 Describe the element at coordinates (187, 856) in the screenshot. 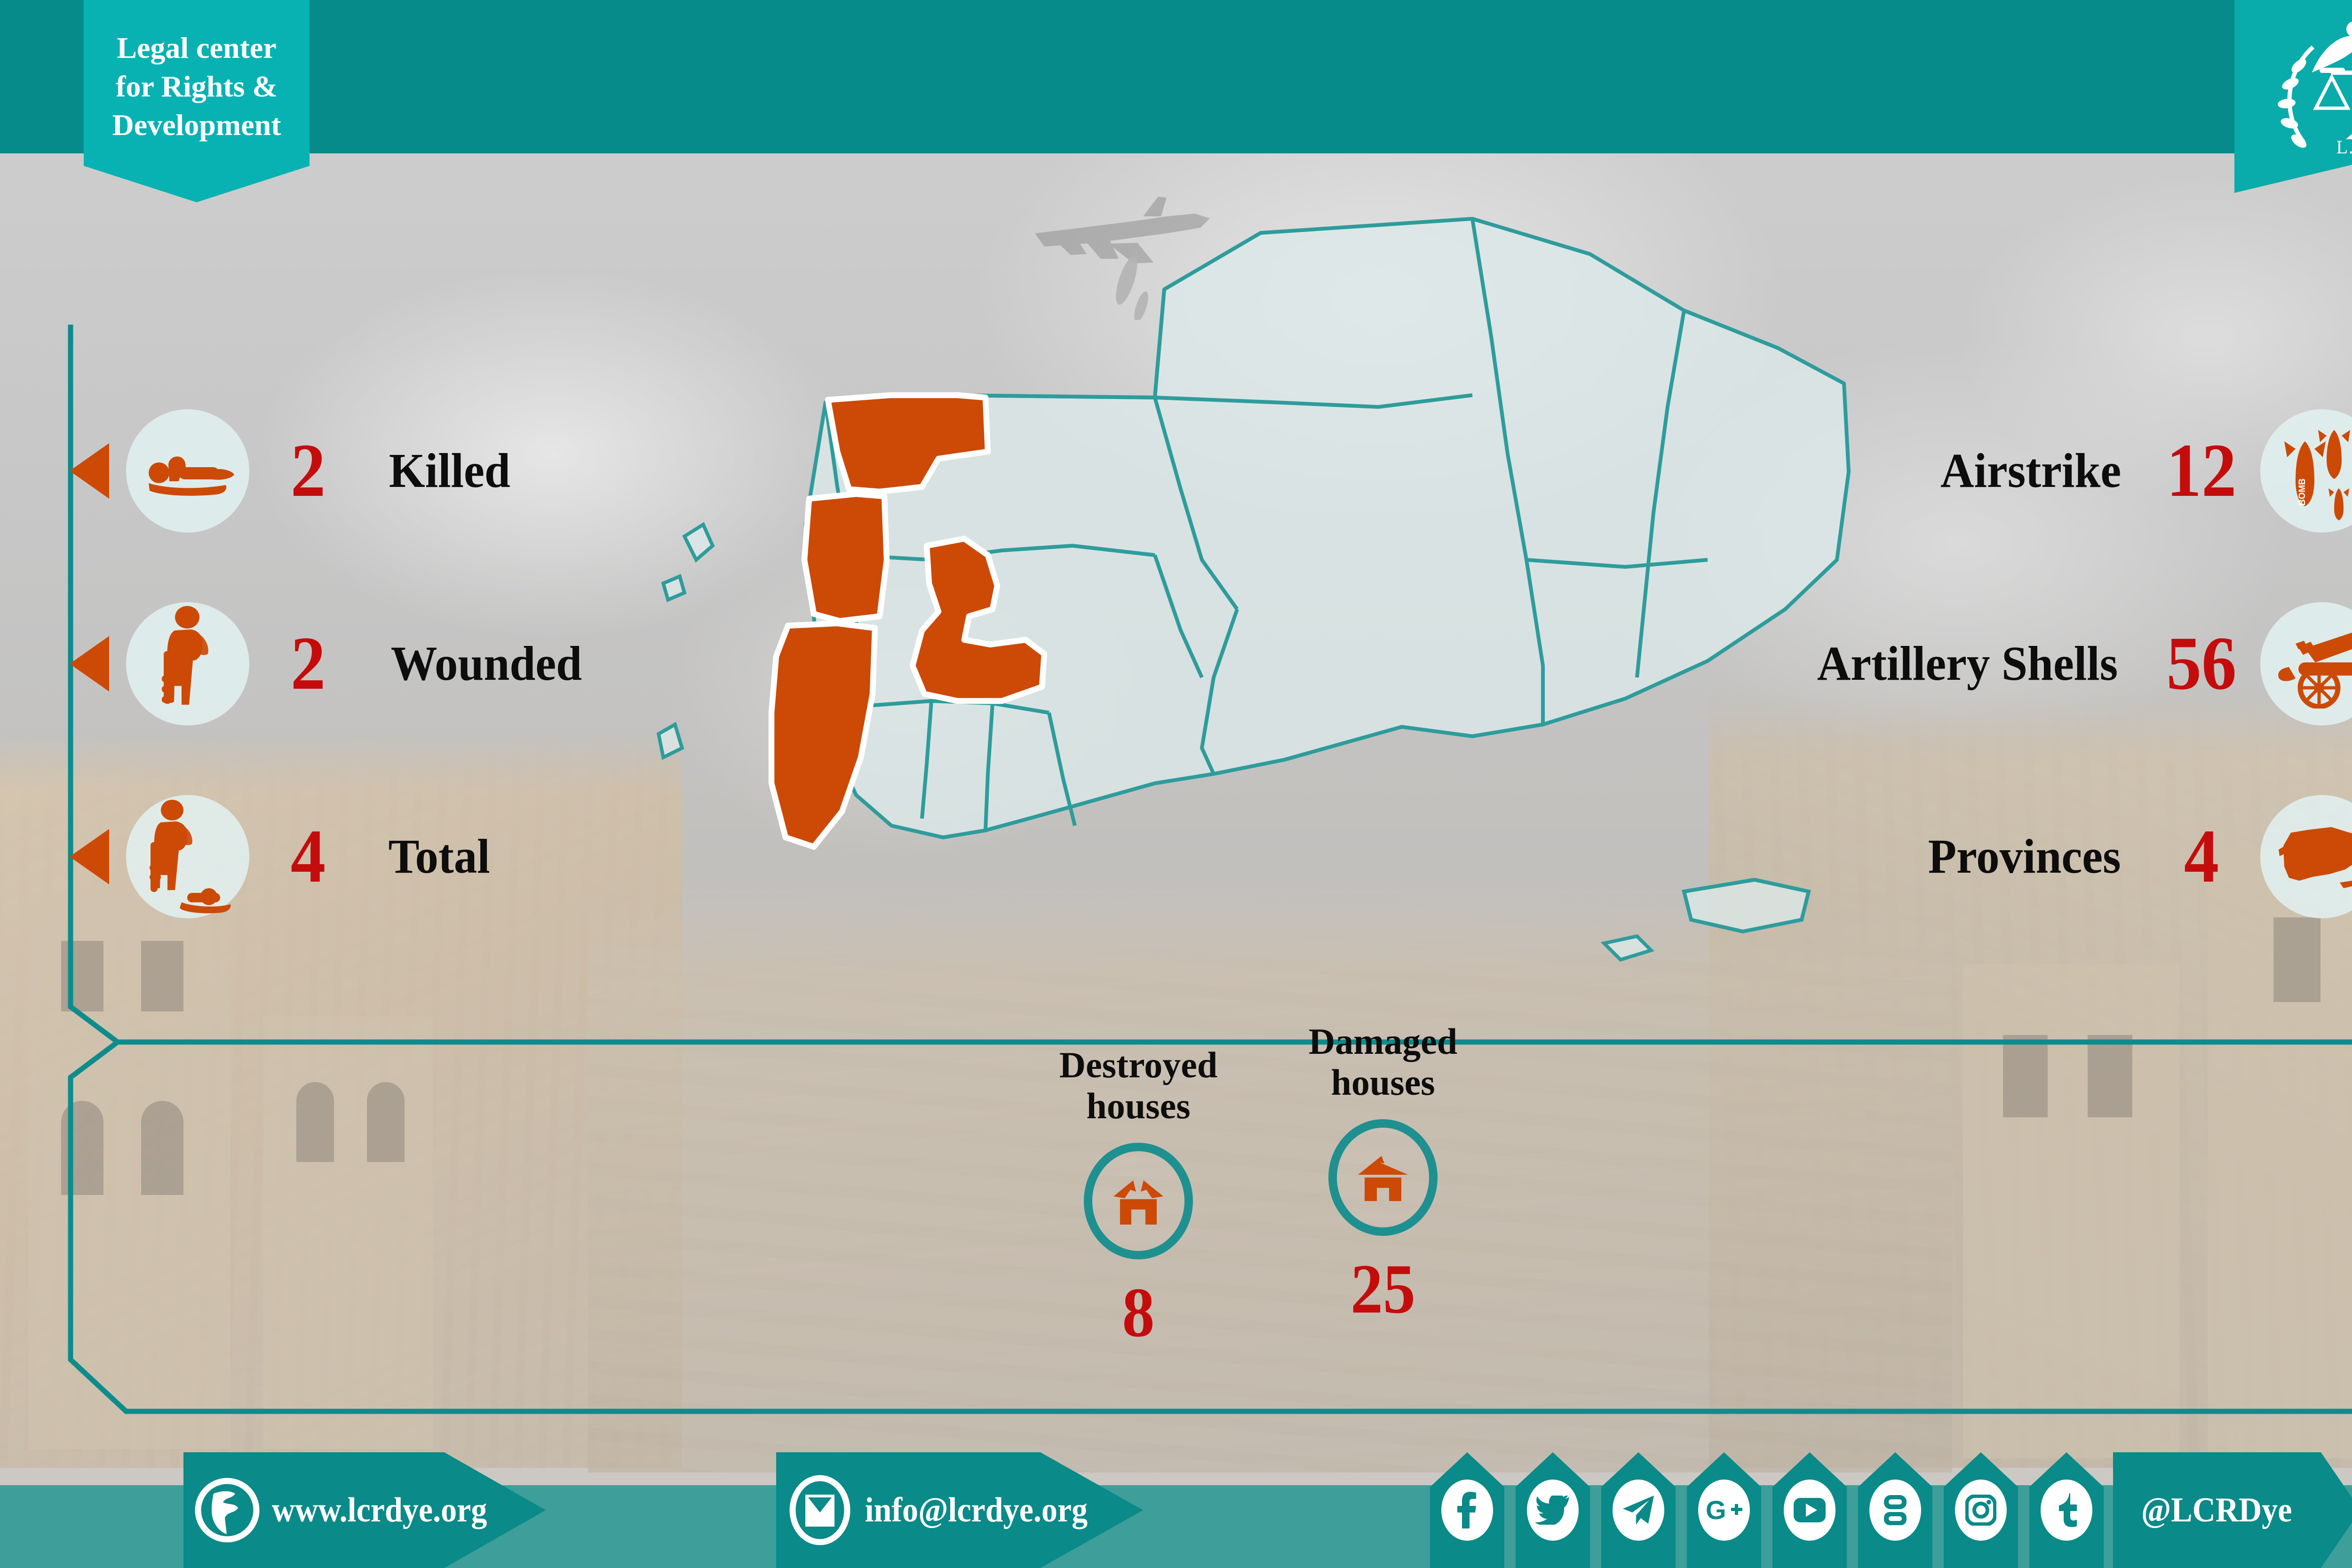

I see `casualties-total-icon` at that location.